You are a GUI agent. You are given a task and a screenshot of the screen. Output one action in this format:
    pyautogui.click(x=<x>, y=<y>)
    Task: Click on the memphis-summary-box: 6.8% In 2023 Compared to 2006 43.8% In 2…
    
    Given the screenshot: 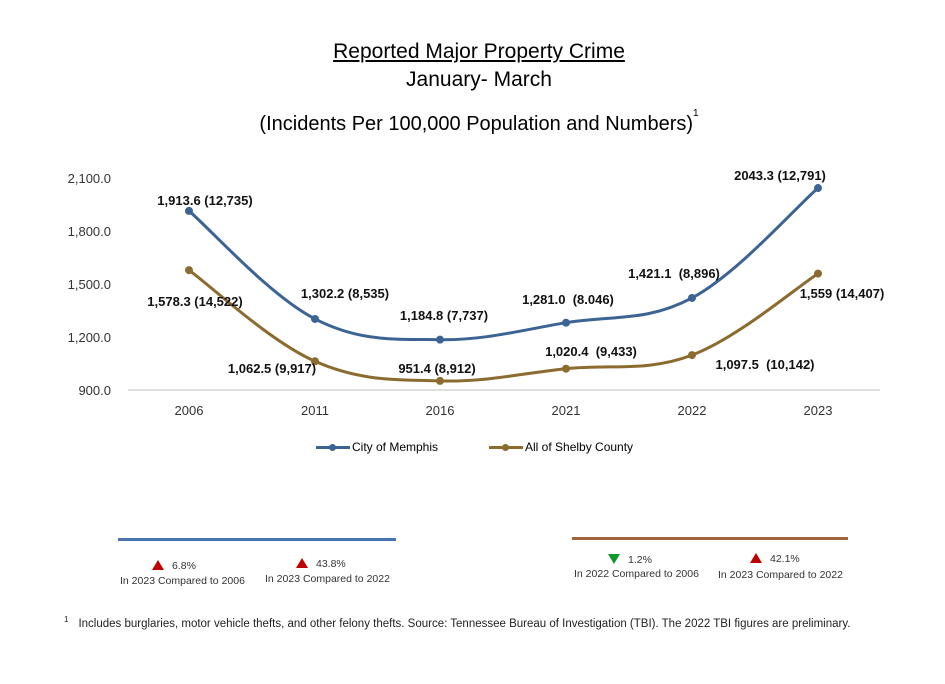 What is the action you would take?
    pyautogui.click(x=257, y=568)
    